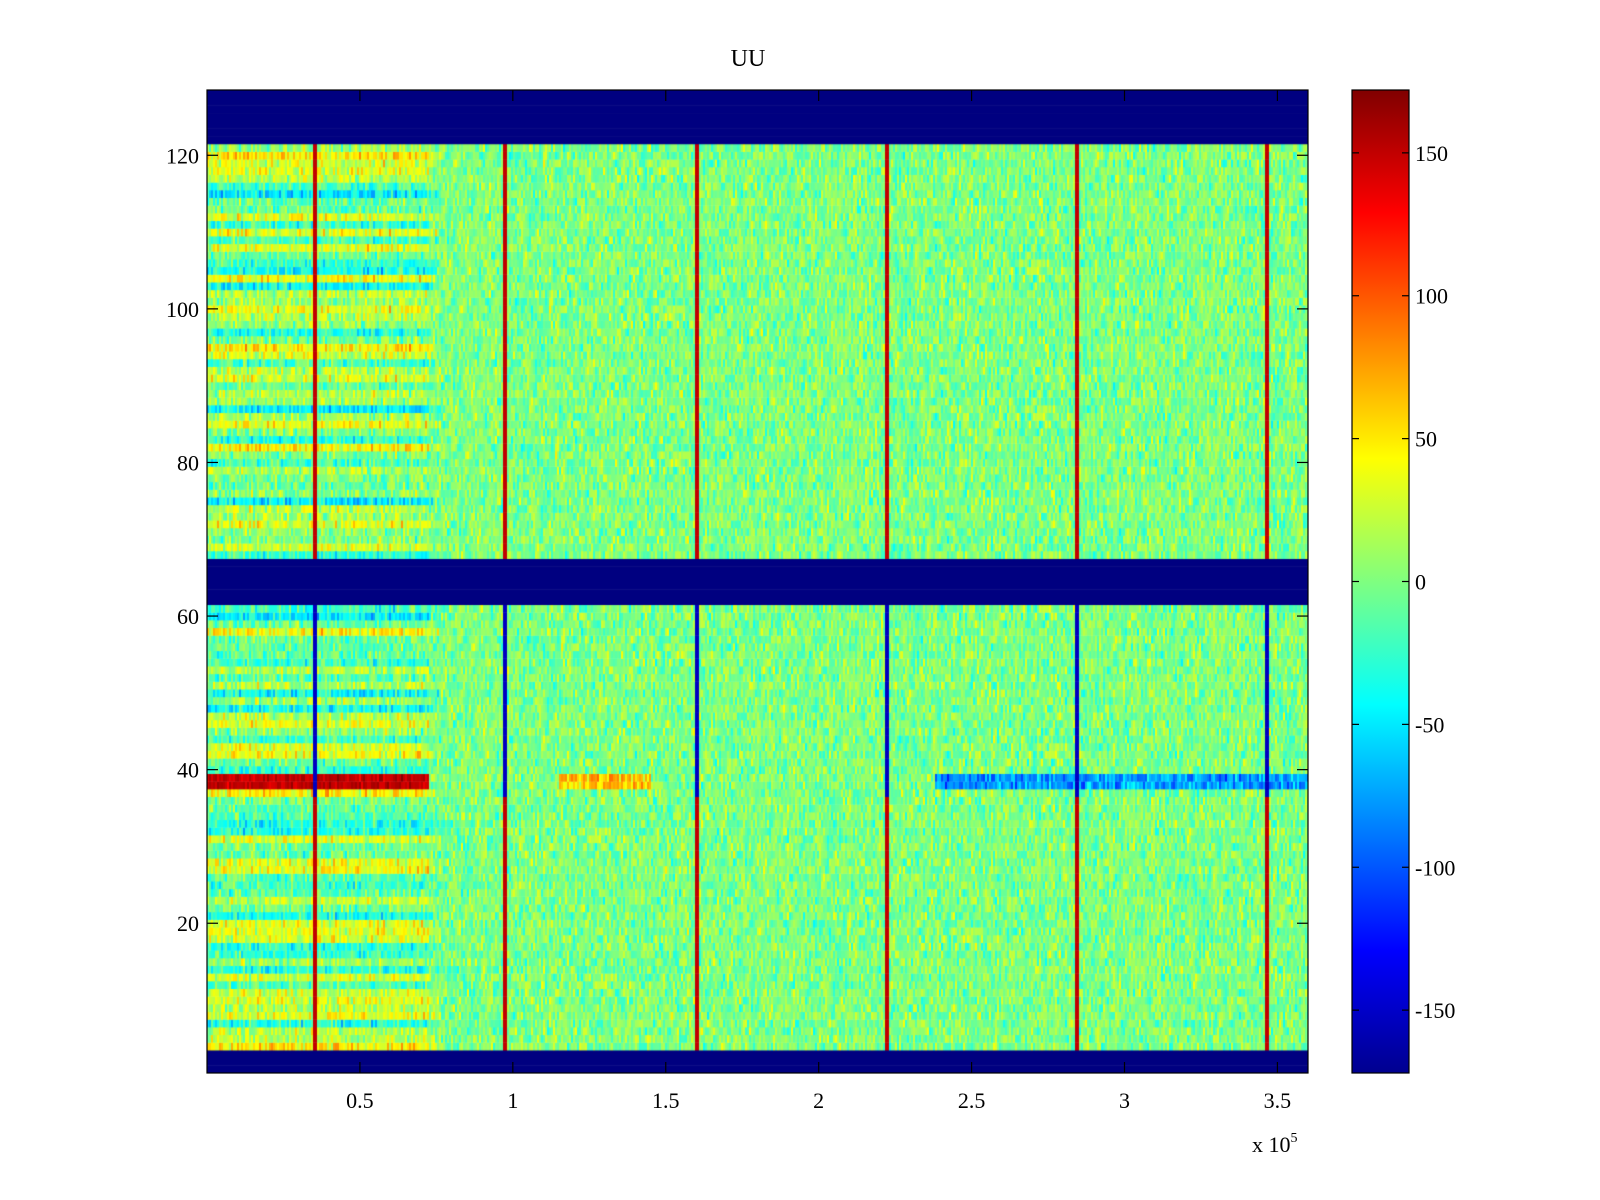 The width and height of the screenshot is (1600, 1200). I want to click on colorbar-tick-label: 150, so click(1431, 153).